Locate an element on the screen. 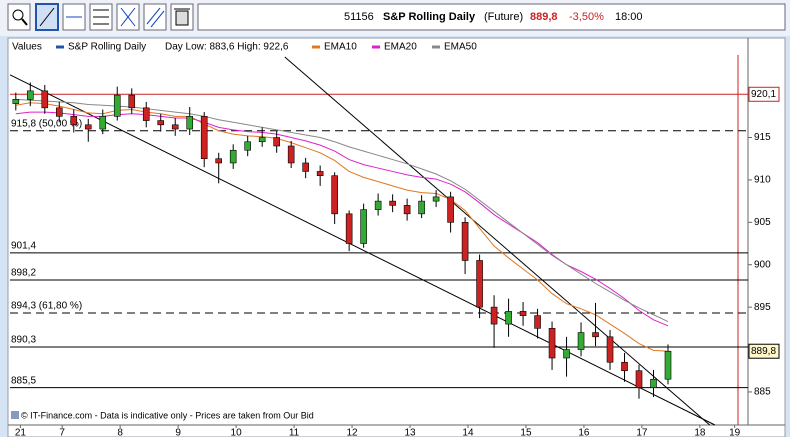 Image resolution: width=790 pixels, height=437 pixels. level-axis-label: 920,1 is located at coordinates (763, 94).